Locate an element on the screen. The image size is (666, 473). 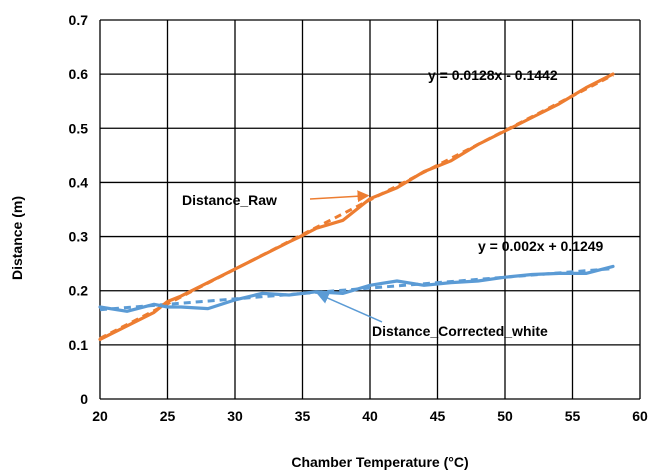
callout-arrow-raw is located at coordinates (339, 196).